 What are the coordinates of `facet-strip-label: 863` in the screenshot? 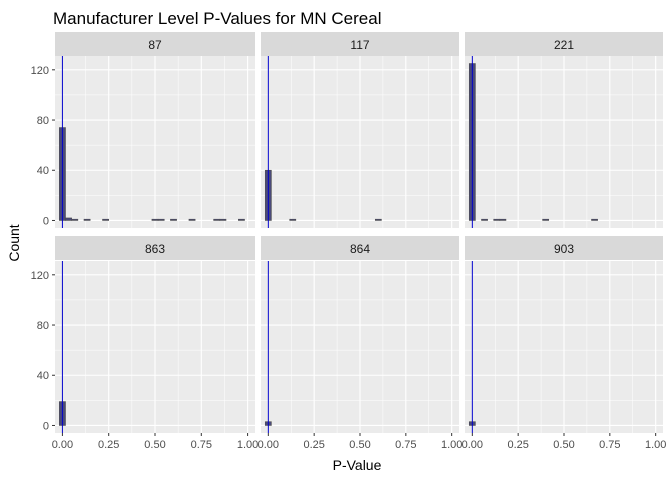 It's located at (155, 249).